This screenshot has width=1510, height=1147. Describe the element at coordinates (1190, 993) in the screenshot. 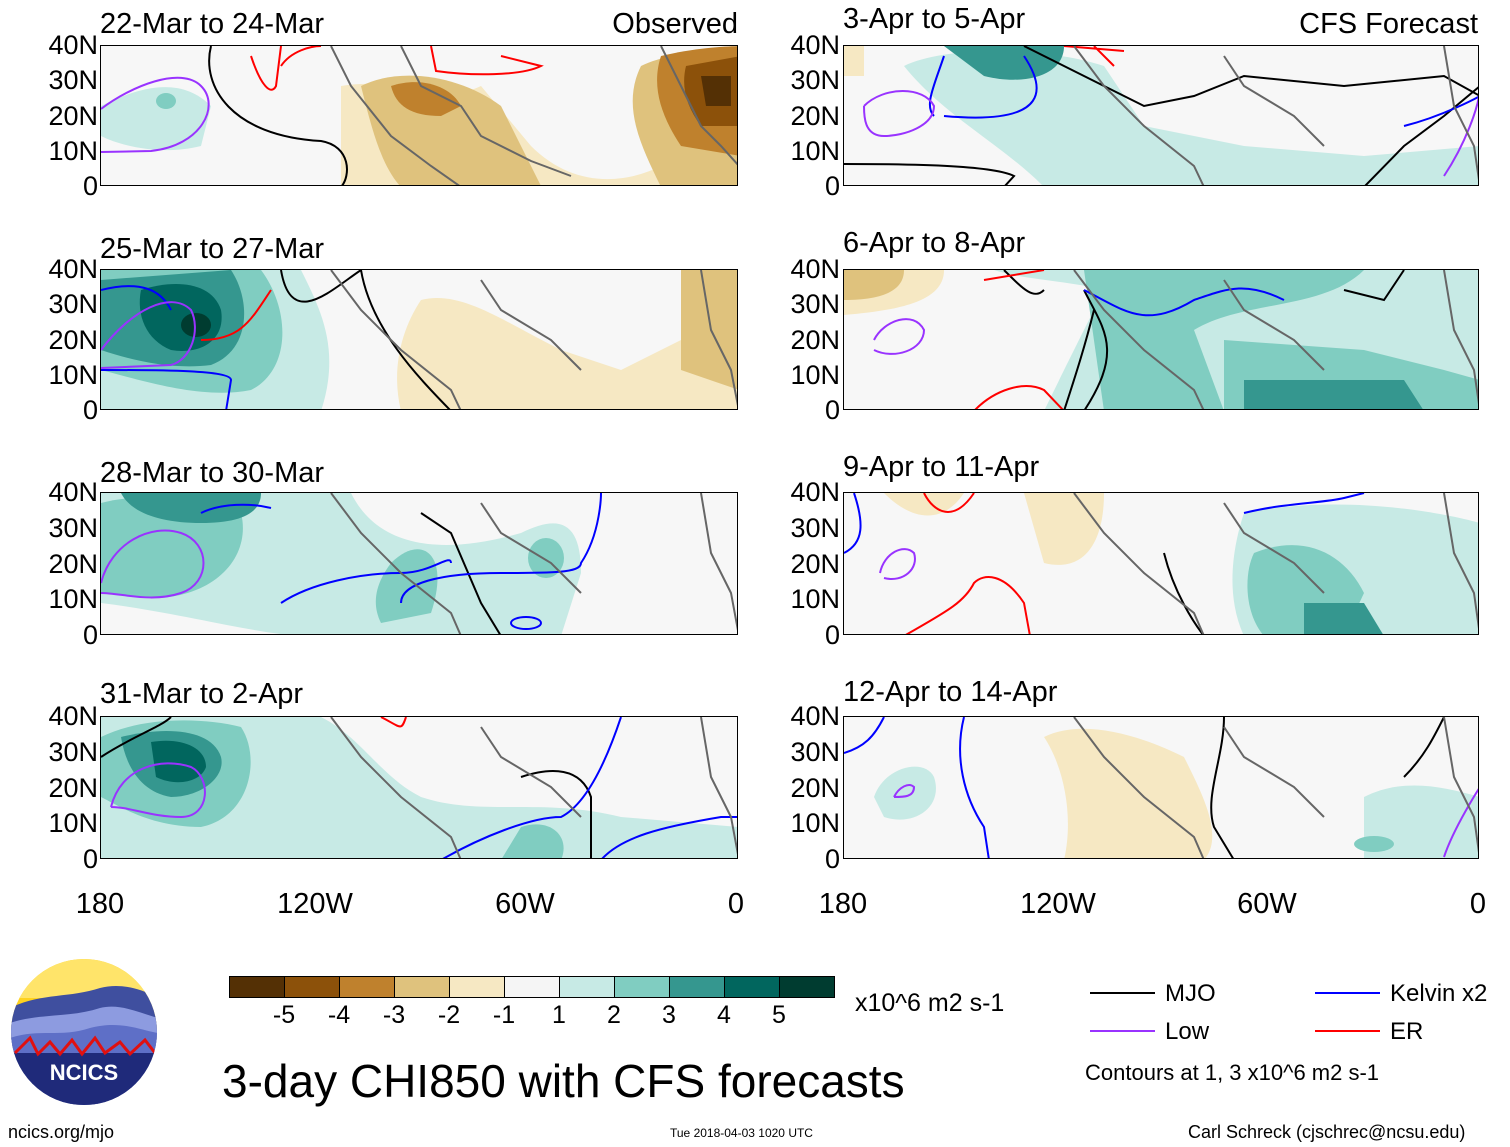

I see `legend-label-mjo: MJO` at that location.